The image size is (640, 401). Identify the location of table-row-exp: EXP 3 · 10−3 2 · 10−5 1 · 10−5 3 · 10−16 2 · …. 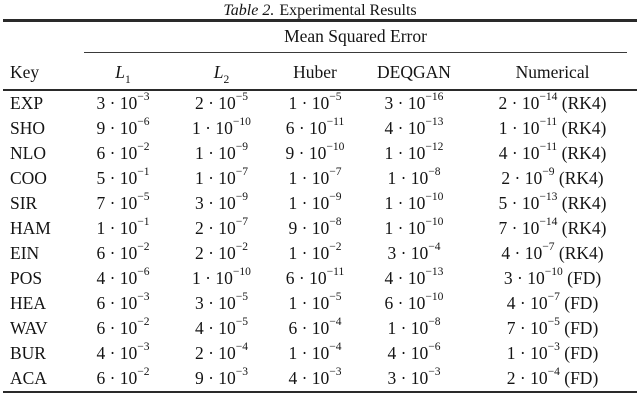
(320, 103).